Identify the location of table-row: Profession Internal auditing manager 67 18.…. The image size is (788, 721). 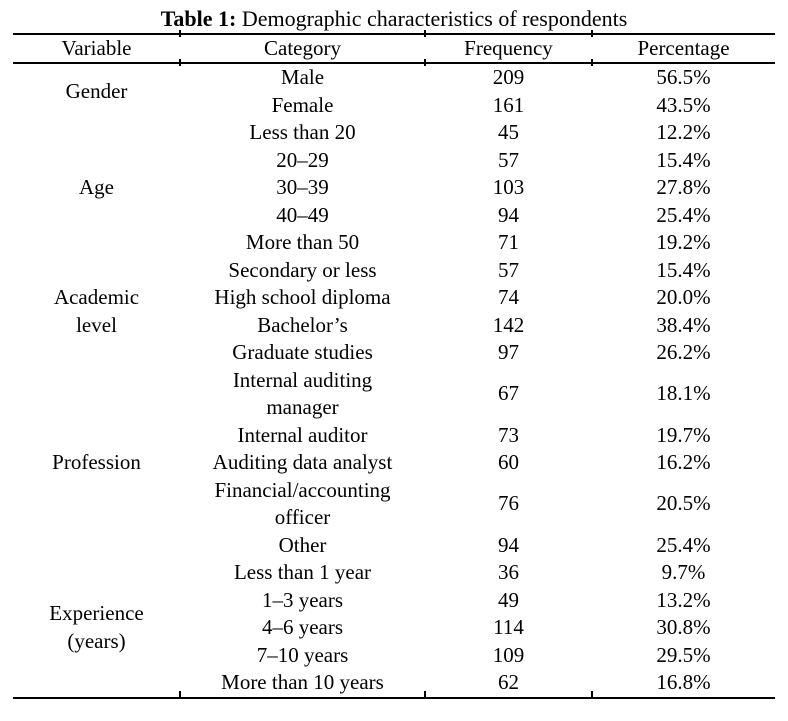
(394, 421).